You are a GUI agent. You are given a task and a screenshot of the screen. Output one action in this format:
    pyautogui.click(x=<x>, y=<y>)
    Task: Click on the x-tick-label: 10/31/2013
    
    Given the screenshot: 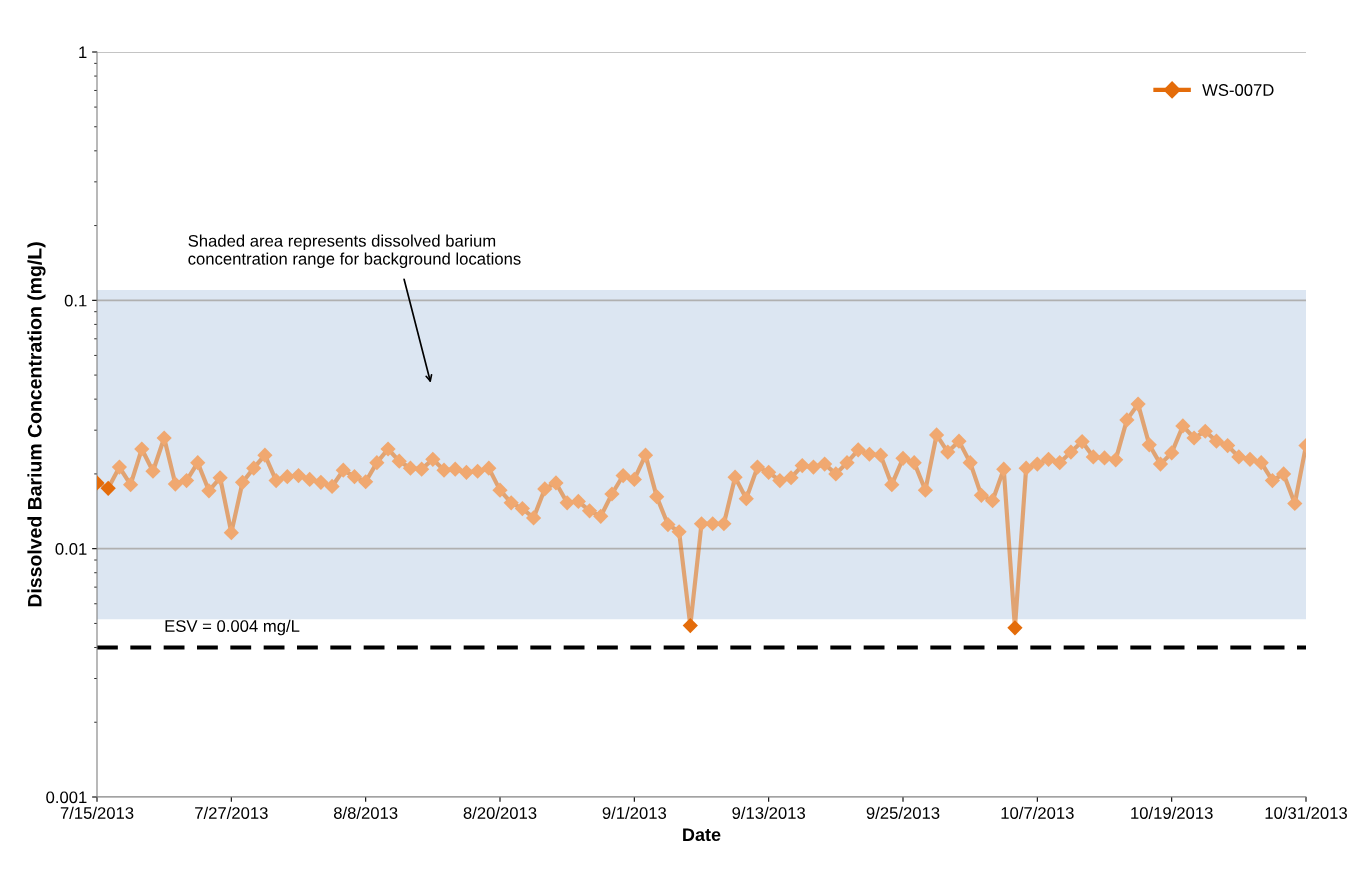 What is the action you would take?
    pyautogui.click(x=1306, y=812)
    